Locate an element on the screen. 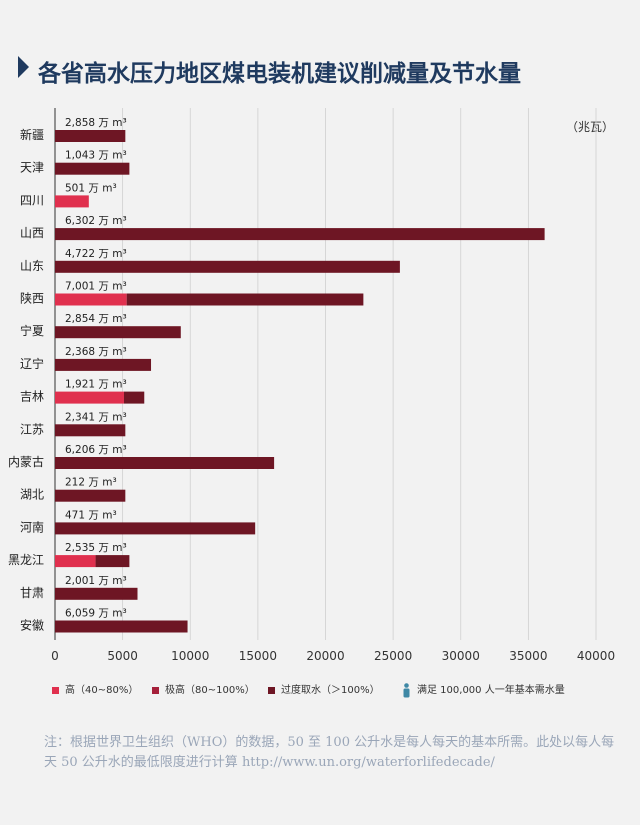  water-saving-label: 2,858 万 m³ is located at coordinates (96, 123).